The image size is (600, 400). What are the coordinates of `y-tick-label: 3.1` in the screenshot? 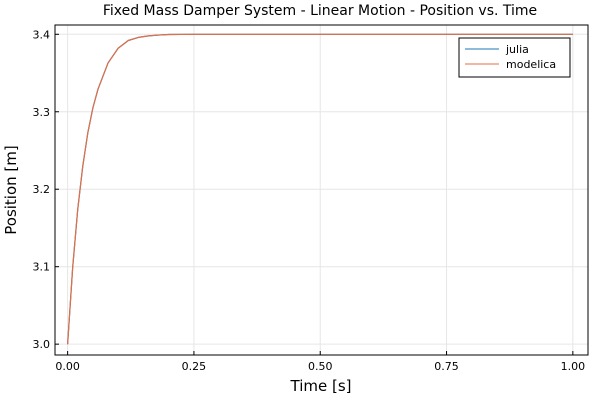 It's located at (42, 267).